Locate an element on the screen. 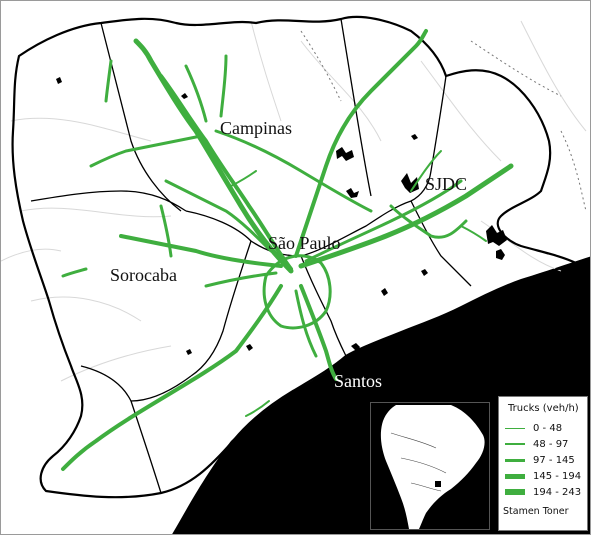  inset-map is located at coordinates (430, 466).